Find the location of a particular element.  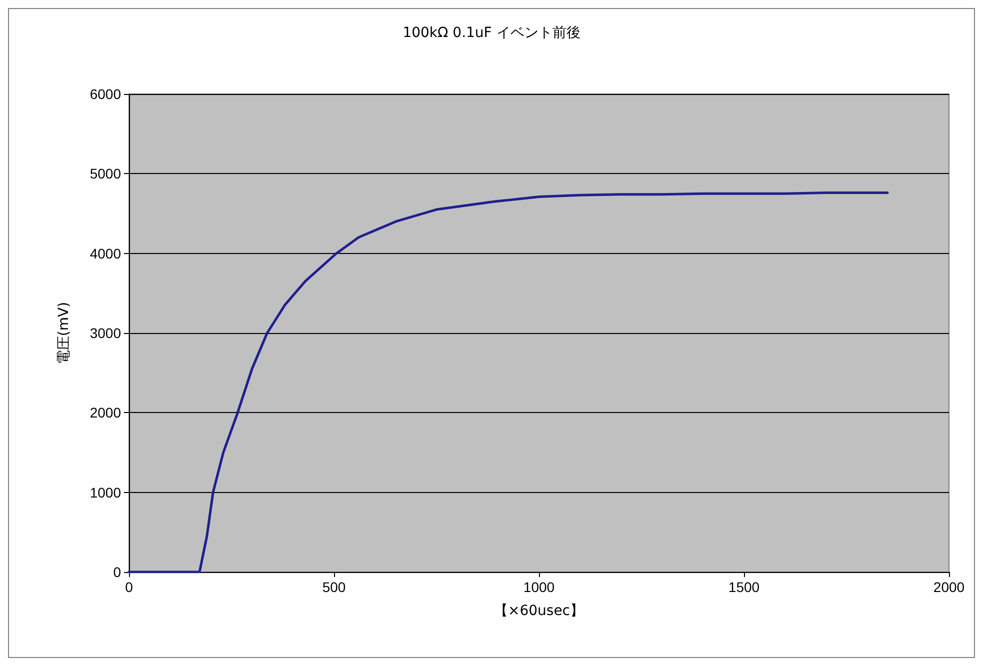

y-tick-label: 1000 is located at coordinates (106, 492).